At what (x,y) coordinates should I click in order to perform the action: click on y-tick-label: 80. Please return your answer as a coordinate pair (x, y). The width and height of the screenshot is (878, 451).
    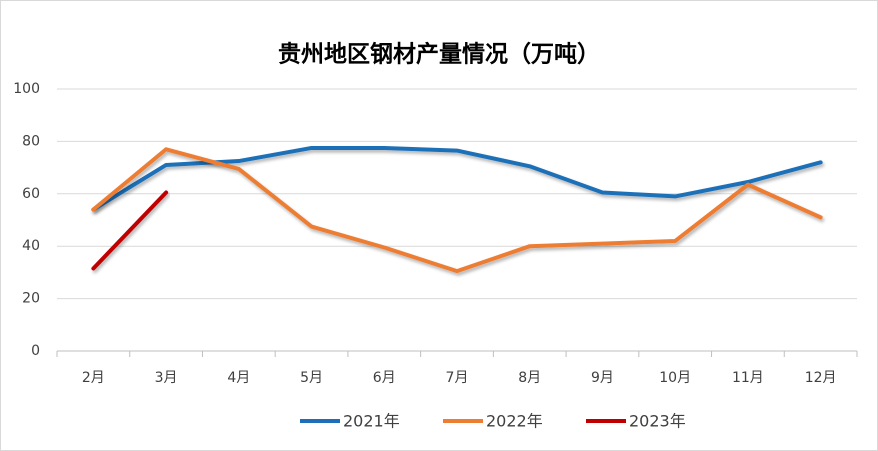
    Looking at the image, I should click on (31, 141).